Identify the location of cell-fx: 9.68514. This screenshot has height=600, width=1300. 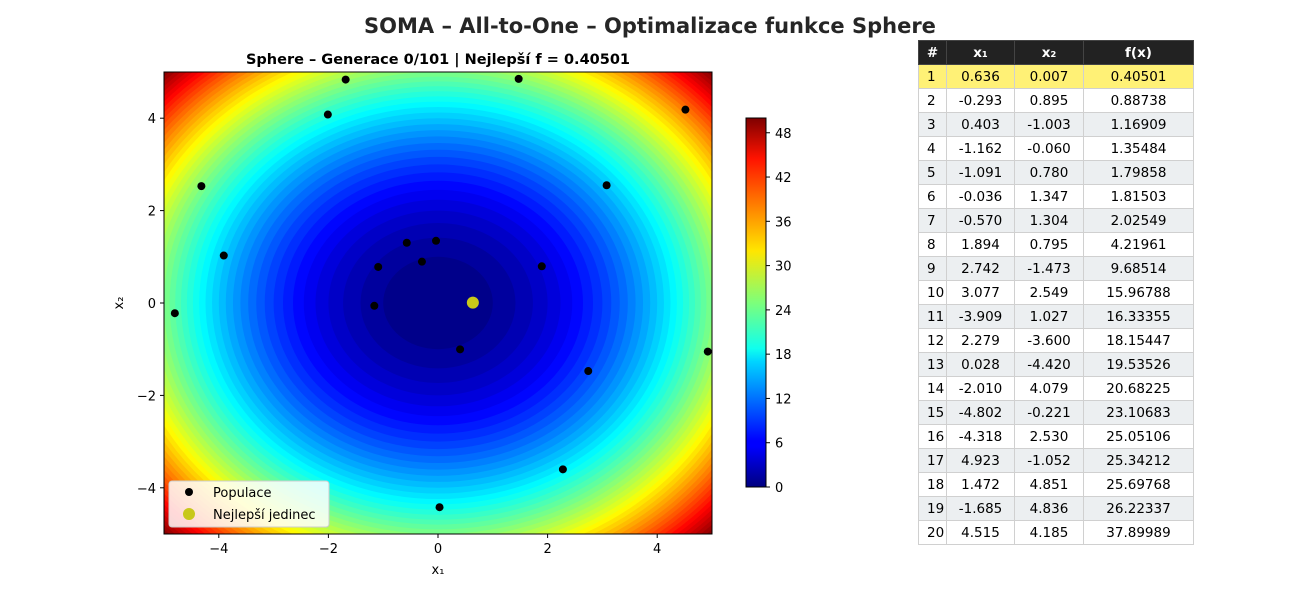
(1138, 268).